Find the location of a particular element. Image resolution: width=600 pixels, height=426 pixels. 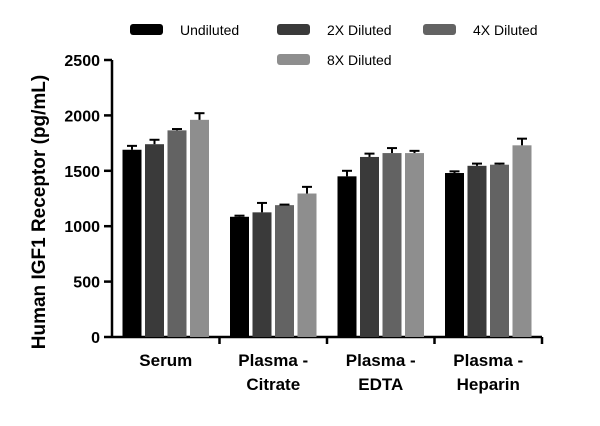

legend-label: 2X Diluted is located at coordinates (359, 30).